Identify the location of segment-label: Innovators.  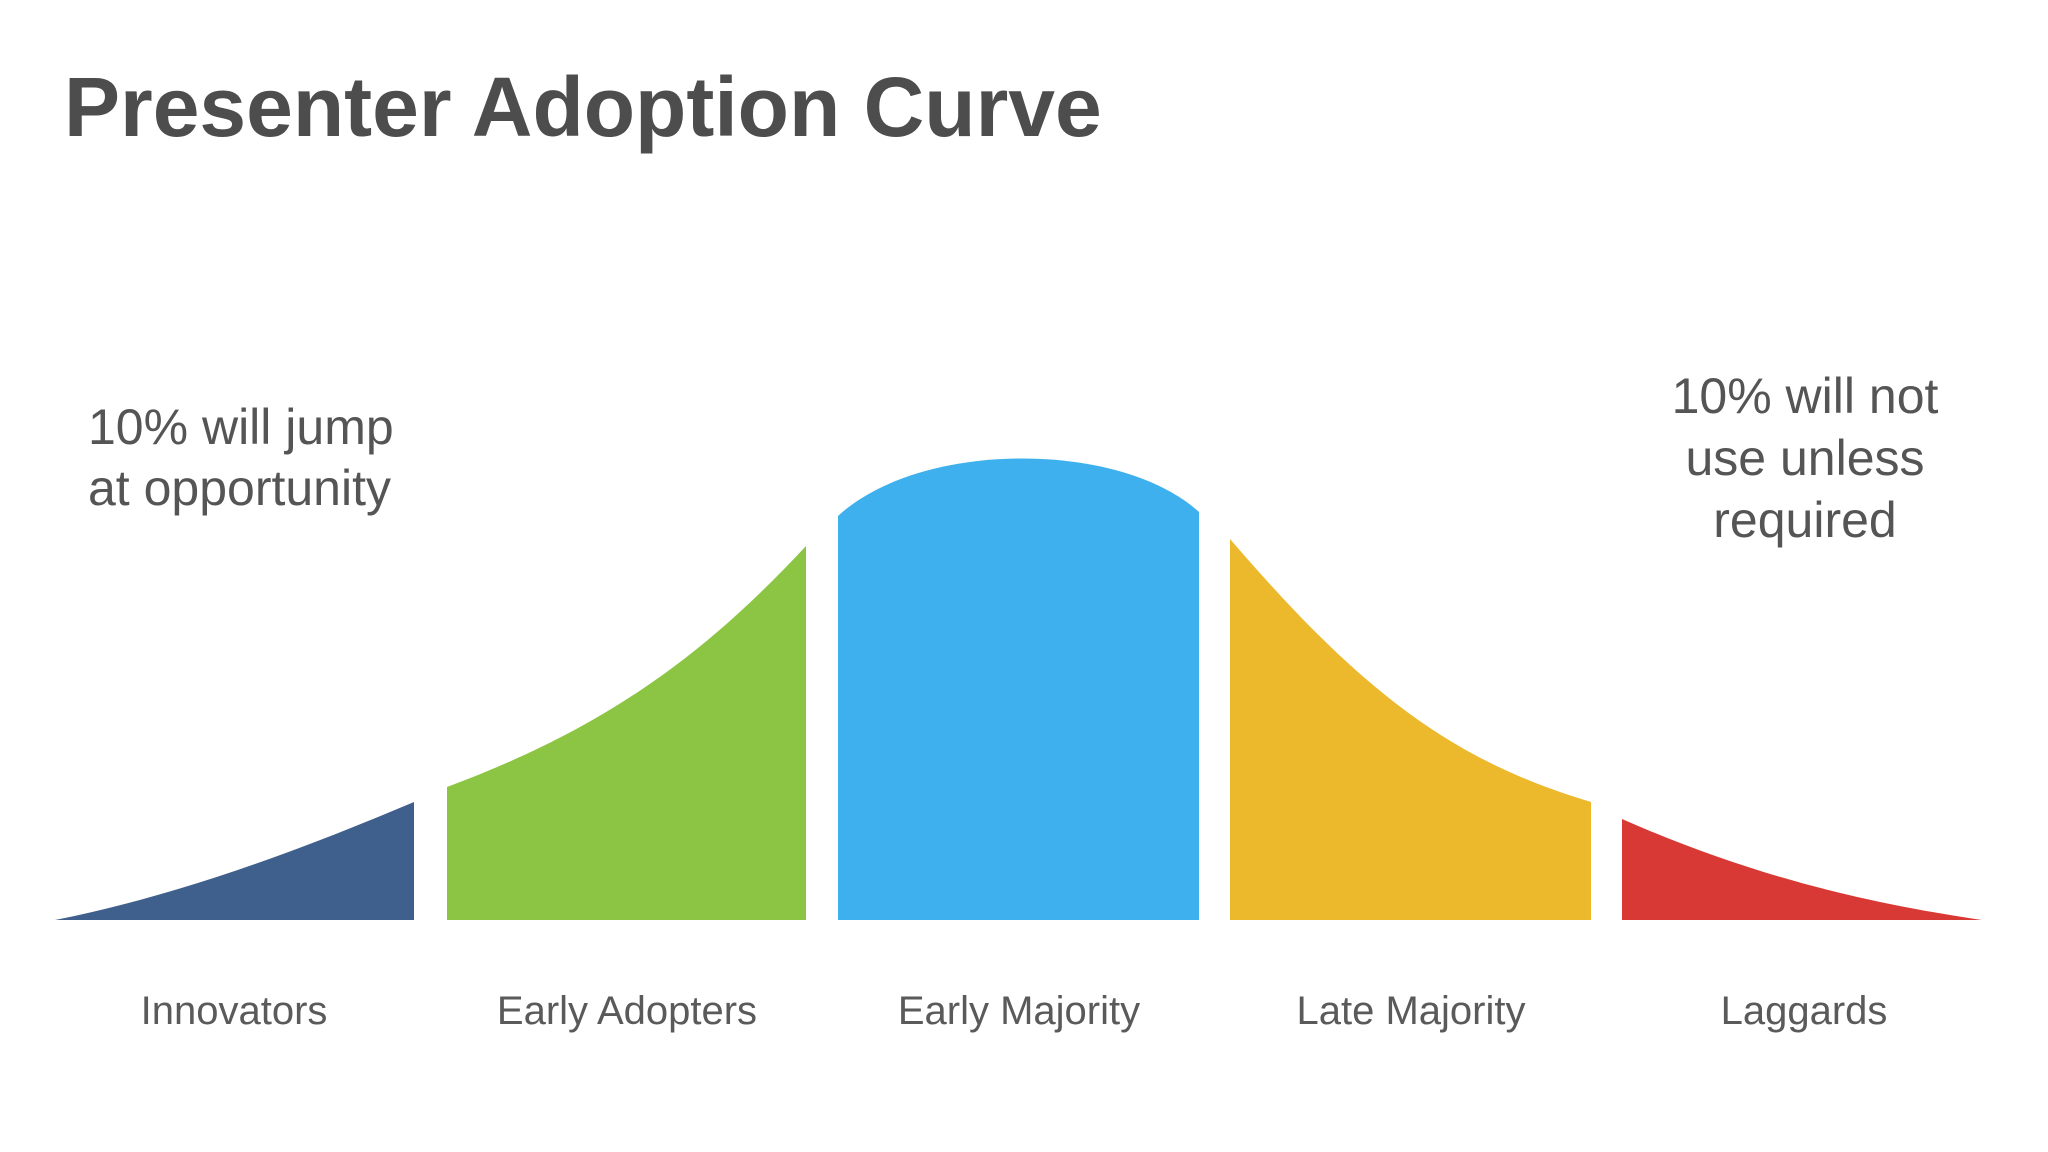
(234, 1011).